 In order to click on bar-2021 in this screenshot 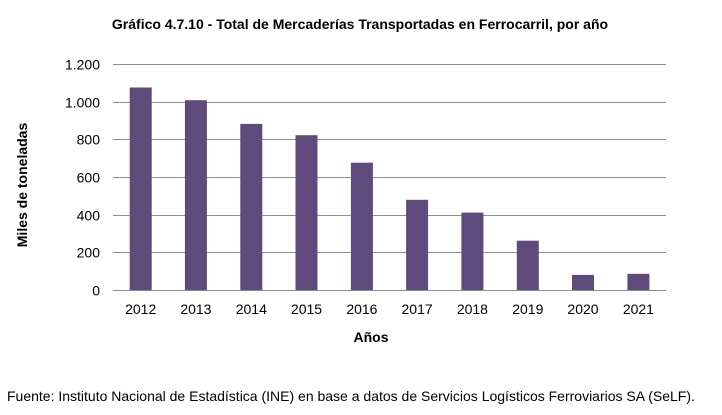, I will do `click(638, 281)`.